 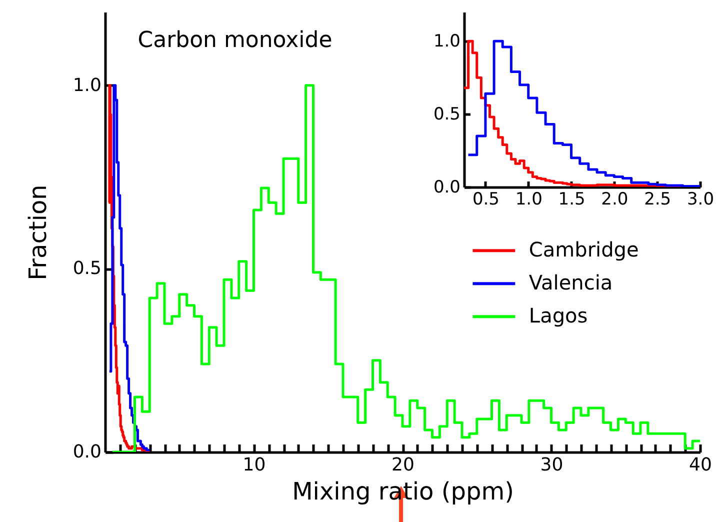 I want to click on x-tick-label: 1.5, so click(x=572, y=200).